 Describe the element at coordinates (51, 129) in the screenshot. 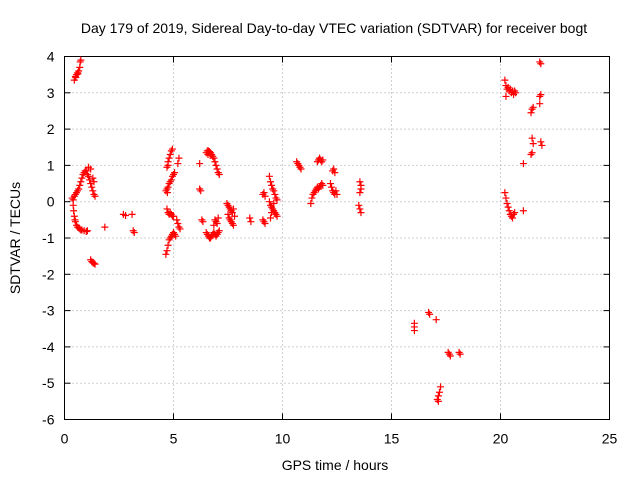

I see `y-tick-label: 2` at that location.